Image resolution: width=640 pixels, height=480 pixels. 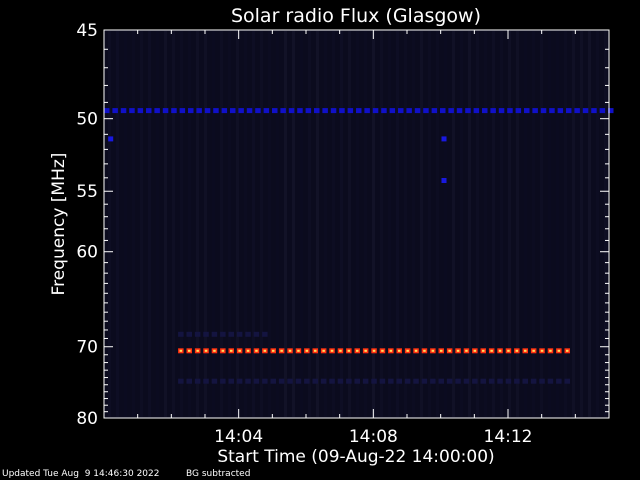 I want to click on y-tick-label: 60, so click(x=87, y=253).